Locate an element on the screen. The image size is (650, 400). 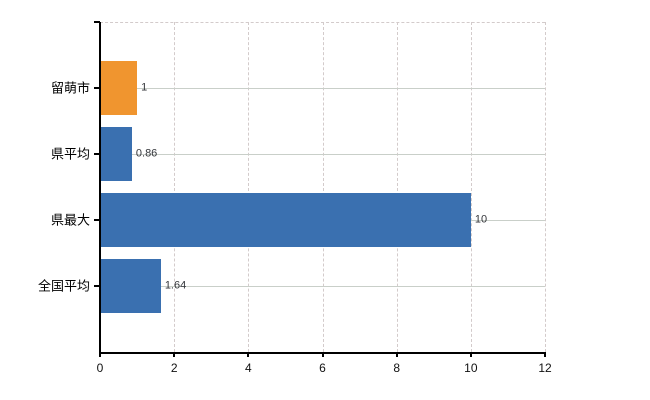
x-tick-label: 2 is located at coordinates (174, 368).